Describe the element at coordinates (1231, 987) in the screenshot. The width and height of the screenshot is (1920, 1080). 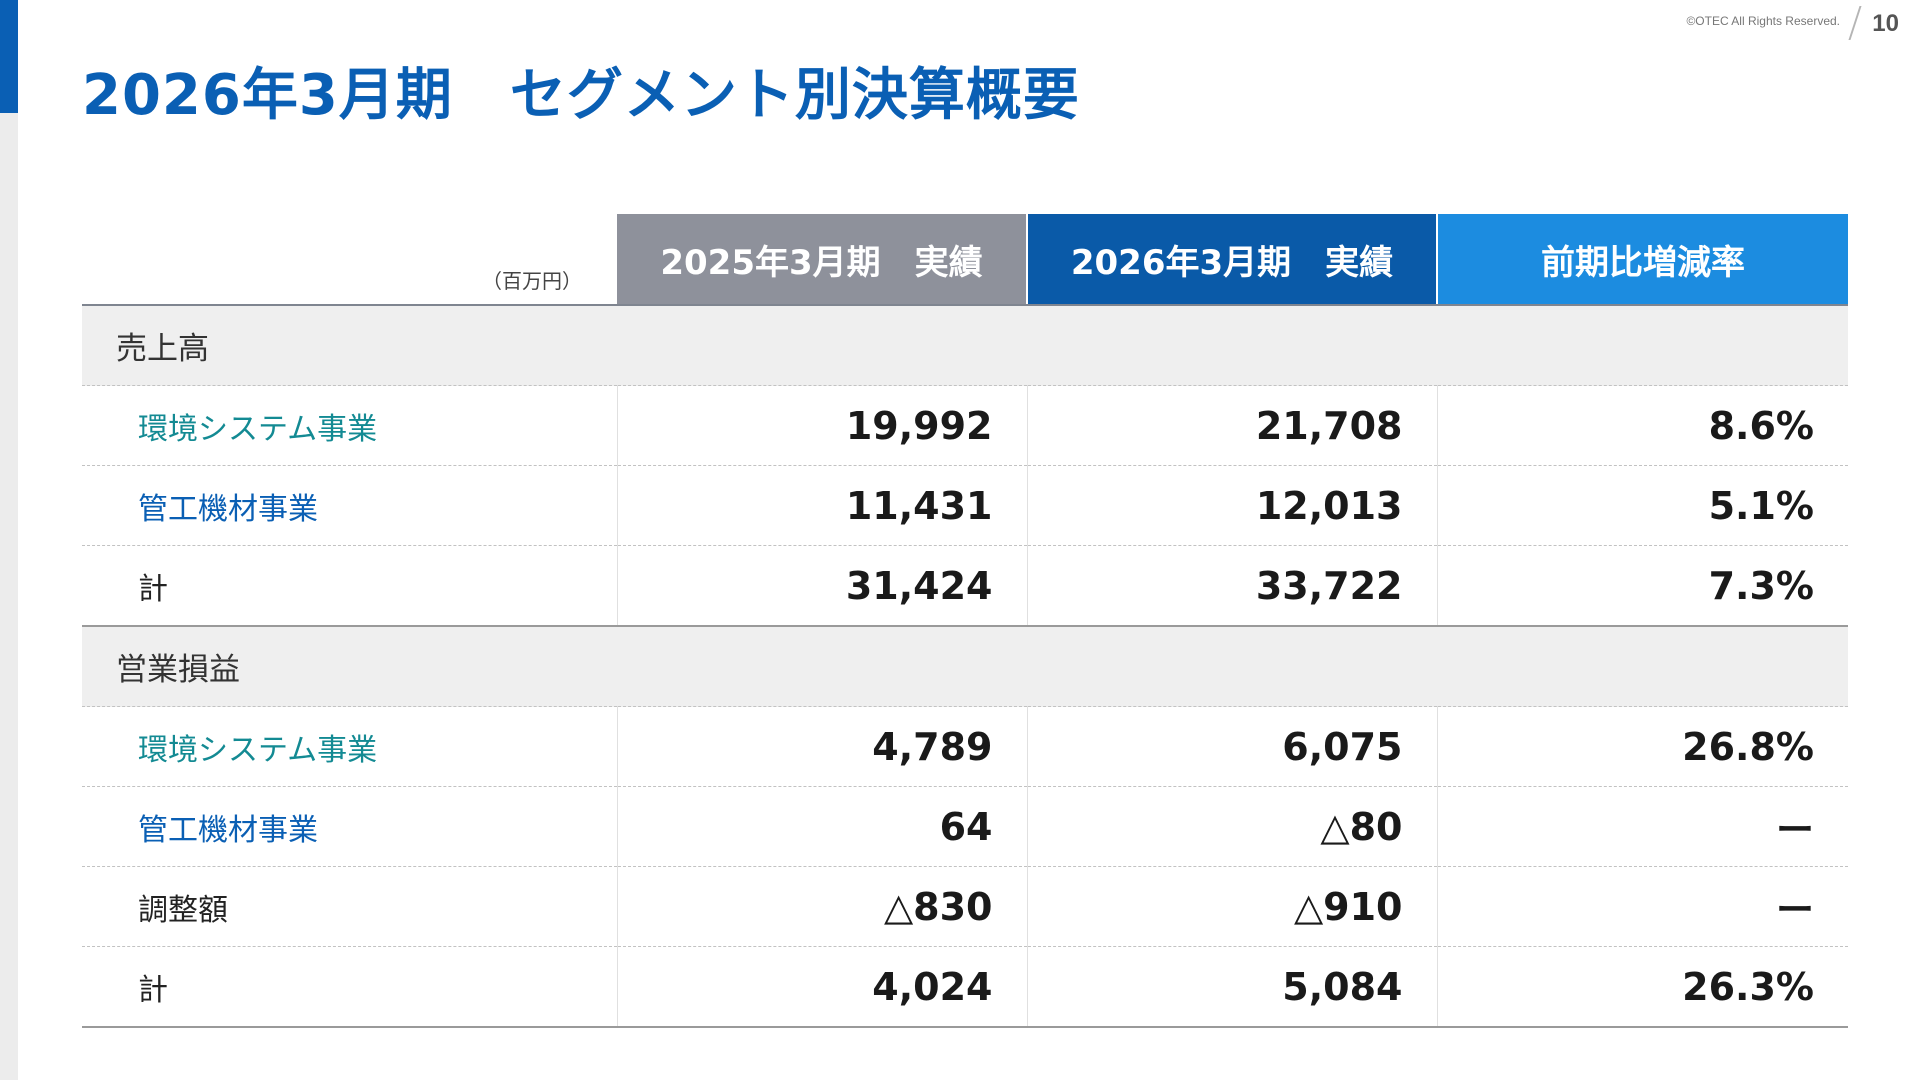
I see `value-current: 5,084` at that location.